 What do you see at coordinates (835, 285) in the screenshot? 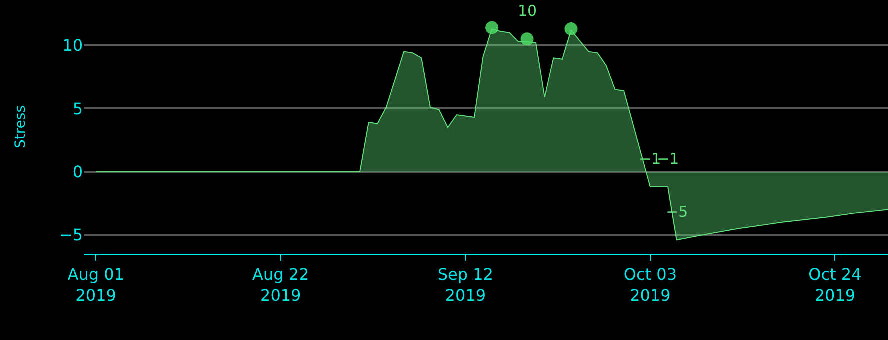
I see `x-tick-label: Oct 24 2019` at bounding box center [835, 285].